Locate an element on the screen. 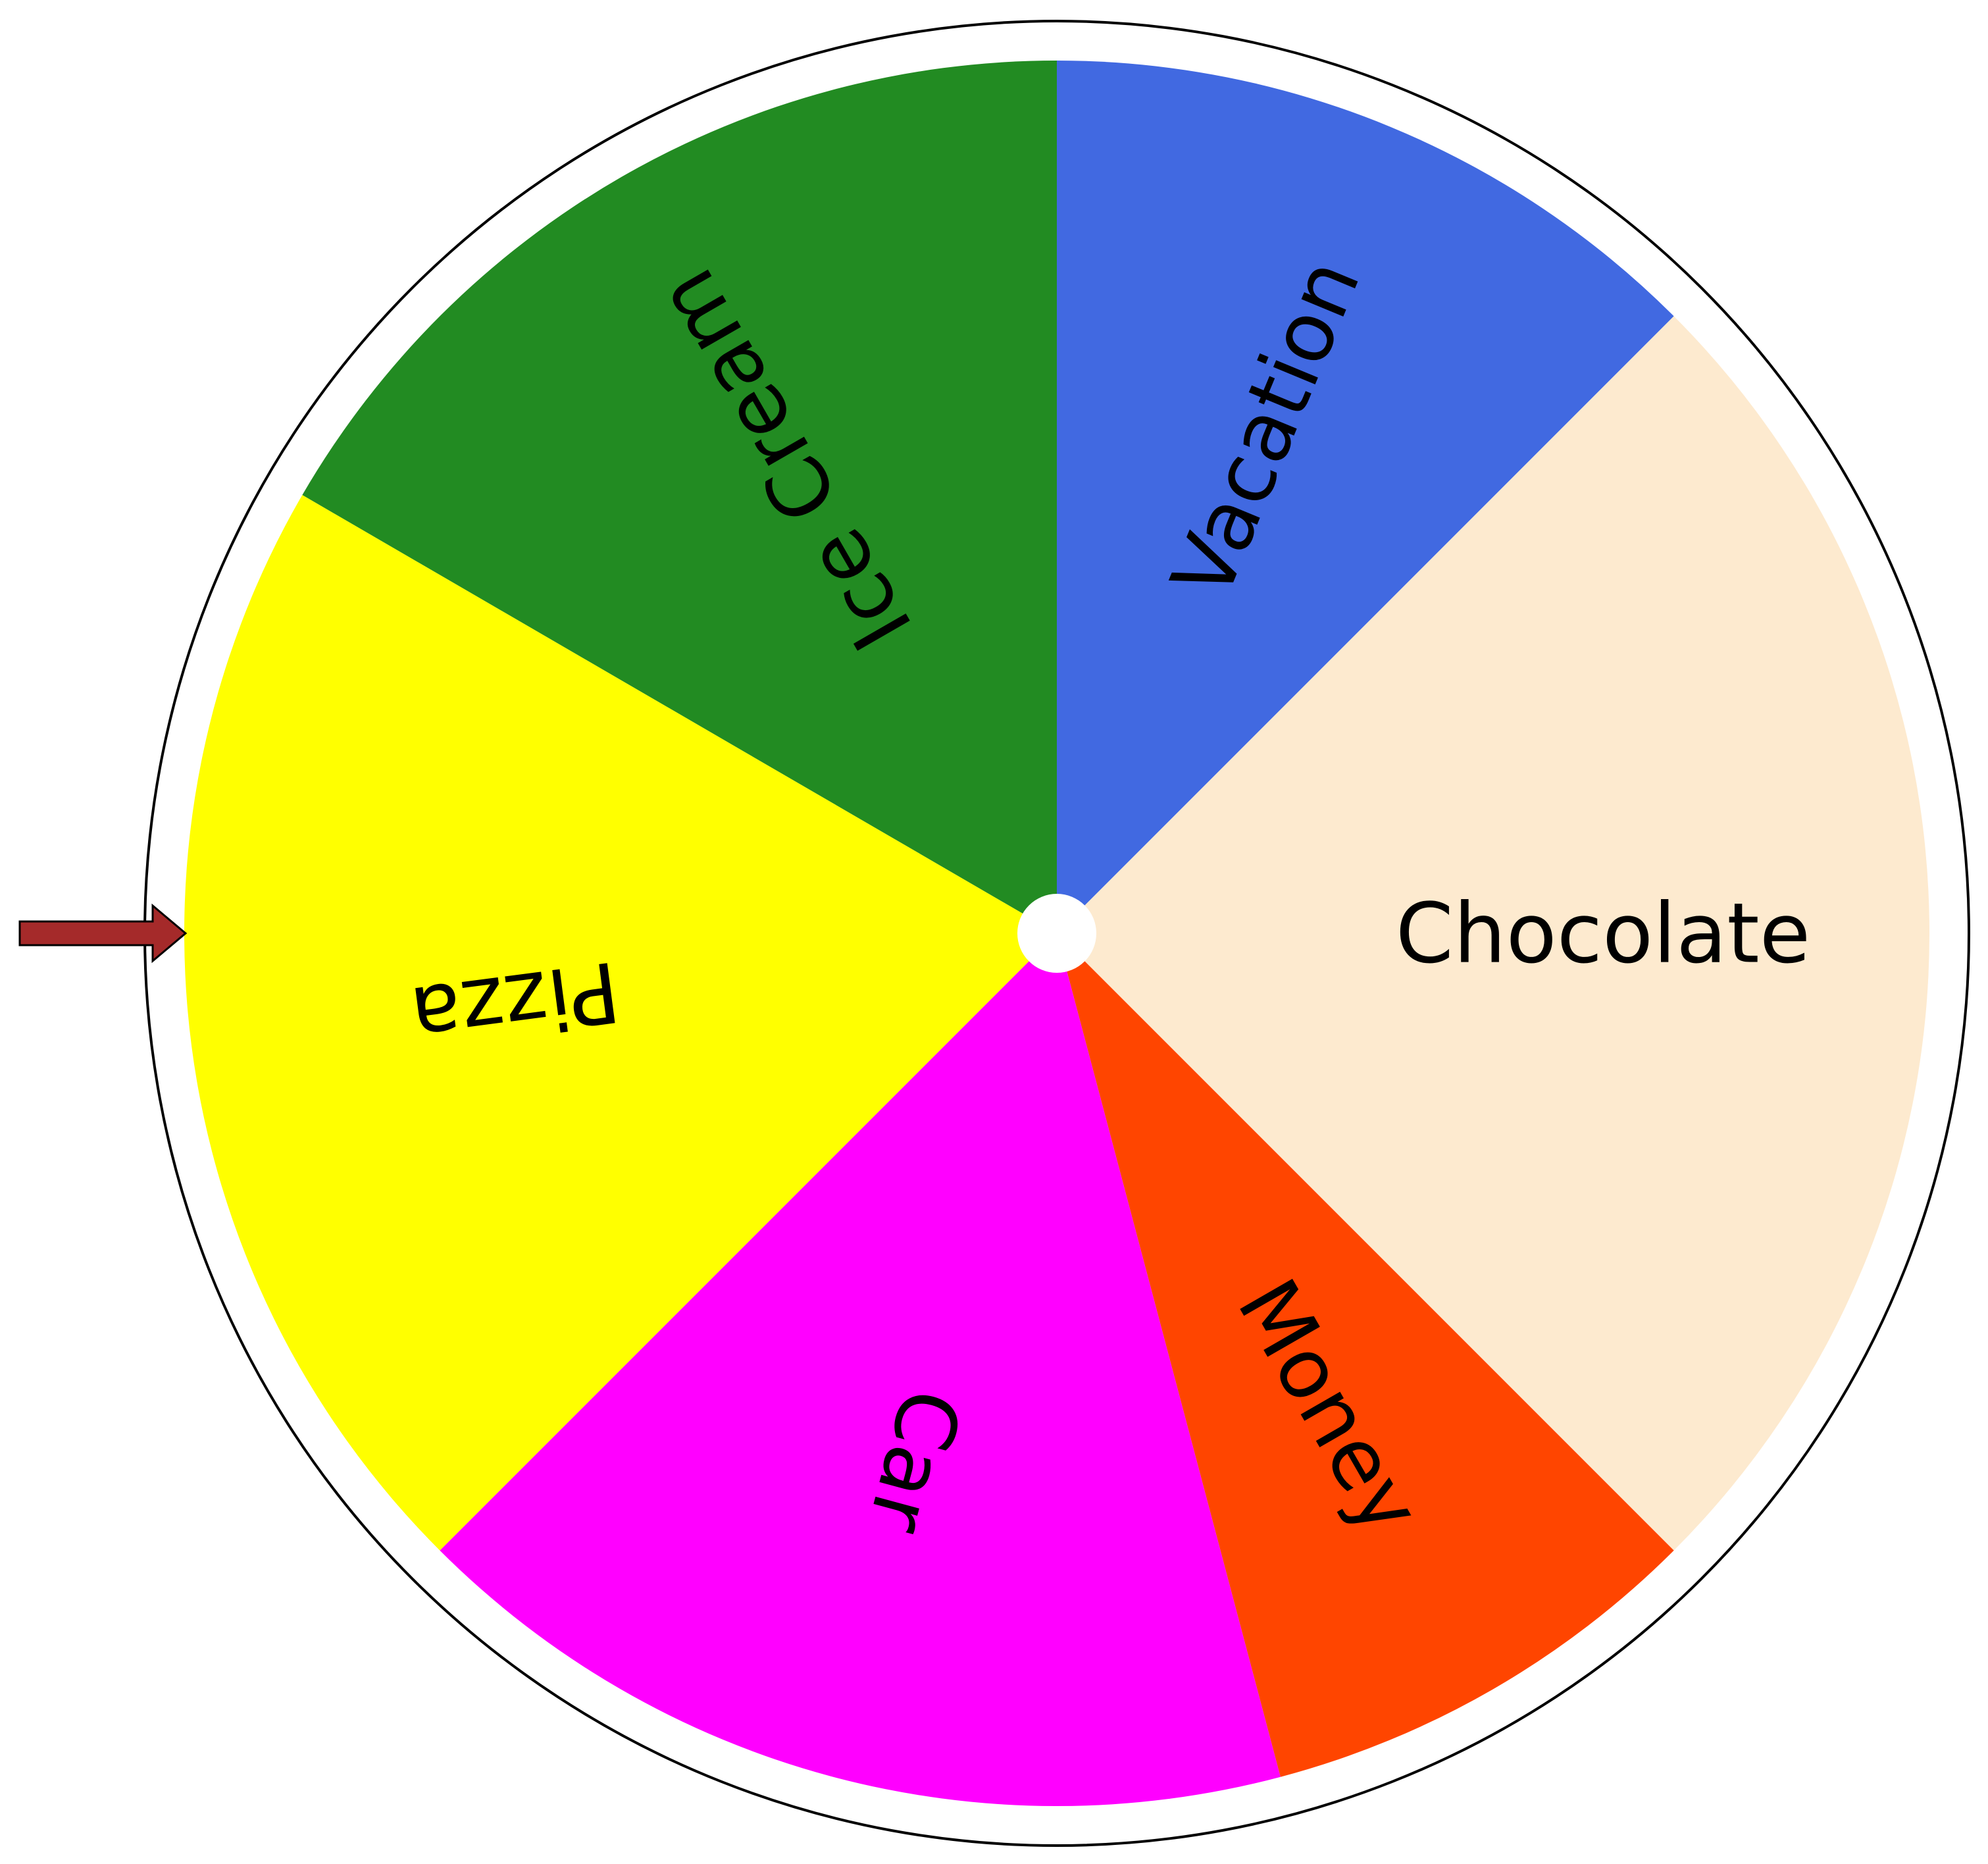 The image size is (1988, 1864). arrow-right-icon is located at coordinates (103, 934).